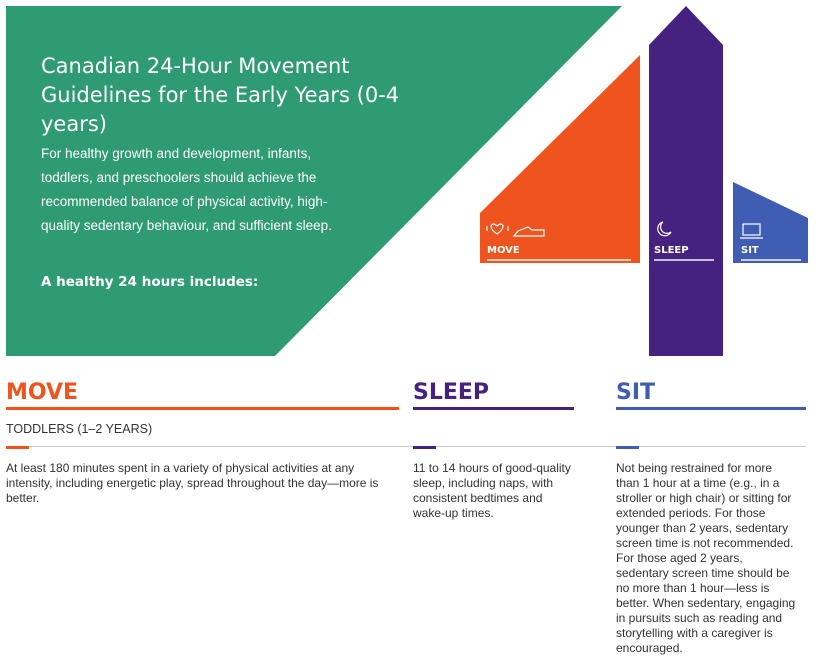 The width and height of the screenshot is (828, 672). I want to click on move-heading: MOVE, so click(42, 392).